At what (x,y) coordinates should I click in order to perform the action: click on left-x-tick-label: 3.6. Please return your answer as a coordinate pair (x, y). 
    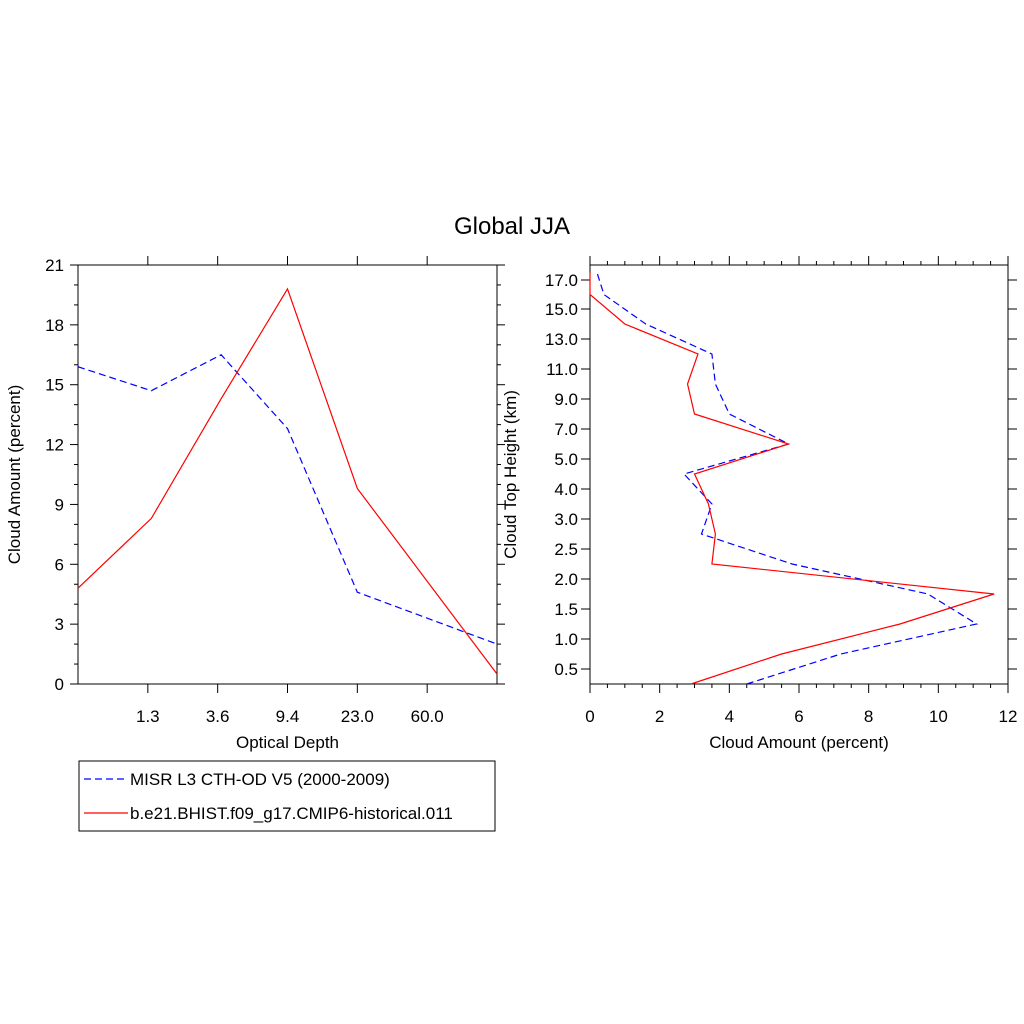
    Looking at the image, I should click on (218, 716).